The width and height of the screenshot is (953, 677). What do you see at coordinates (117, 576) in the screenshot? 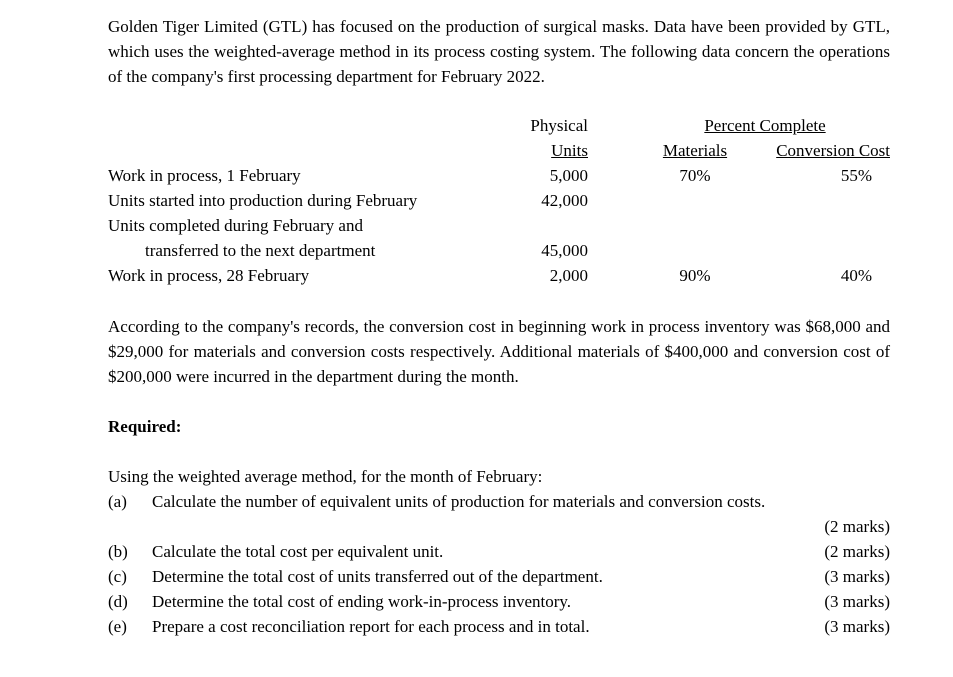
I see `item-id: (c)` at bounding box center [117, 576].